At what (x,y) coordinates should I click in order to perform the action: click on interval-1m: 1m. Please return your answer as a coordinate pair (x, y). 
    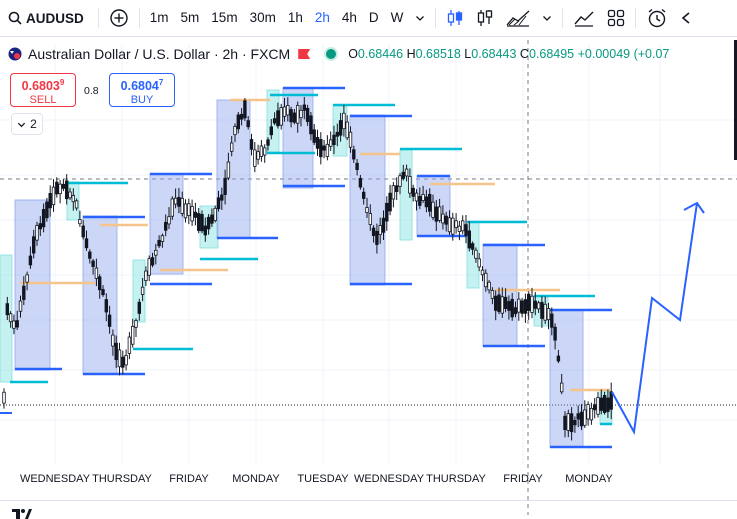
    Looking at the image, I should click on (159, 17).